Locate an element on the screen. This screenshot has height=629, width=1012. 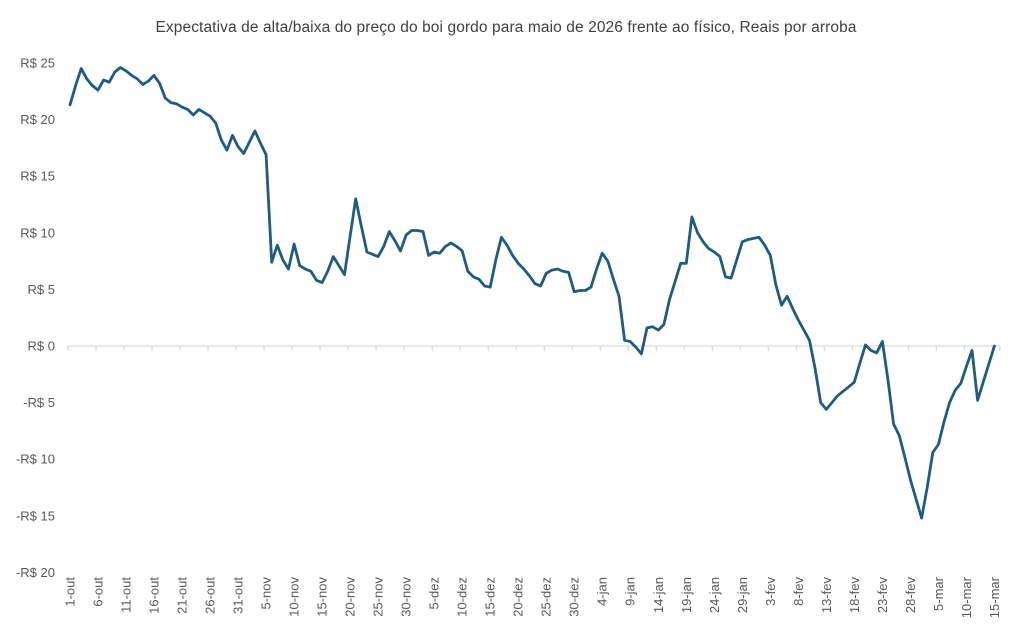
x-axis-label: 6-out is located at coordinates (98, 592).